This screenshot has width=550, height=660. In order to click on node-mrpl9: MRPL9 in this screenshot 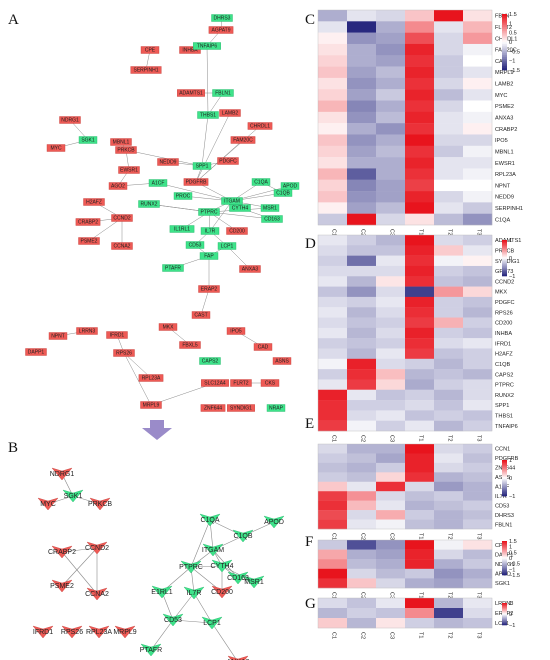, I will do `click(151, 405)`.